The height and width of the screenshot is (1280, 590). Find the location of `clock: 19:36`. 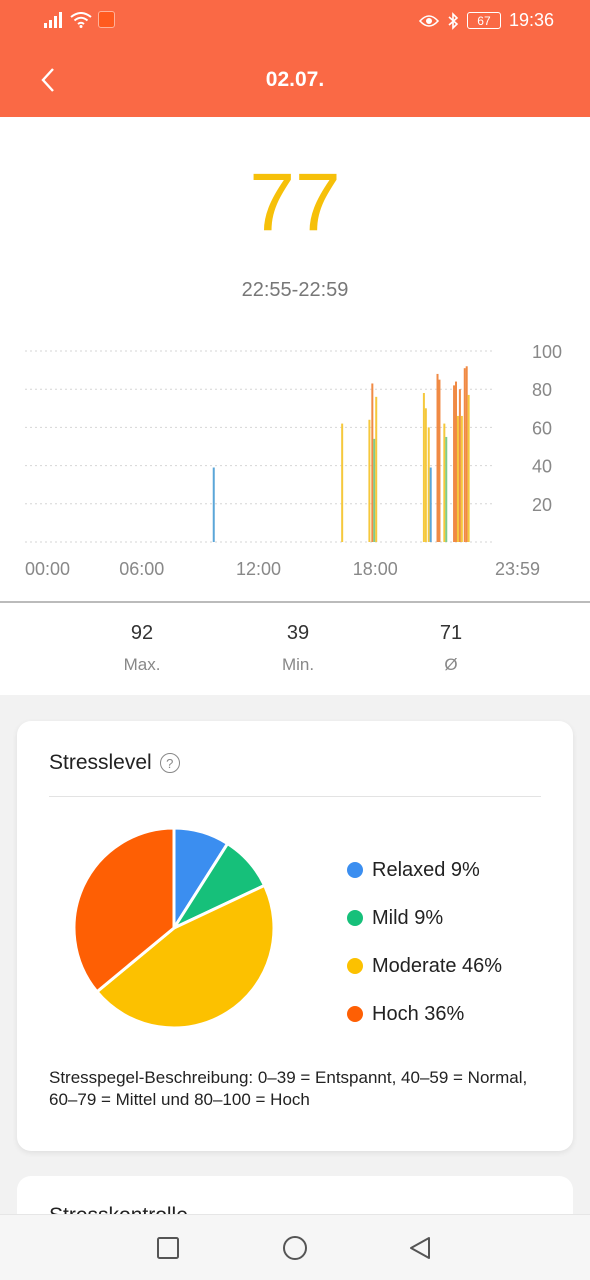

clock: 19:36 is located at coordinates (531, 20).